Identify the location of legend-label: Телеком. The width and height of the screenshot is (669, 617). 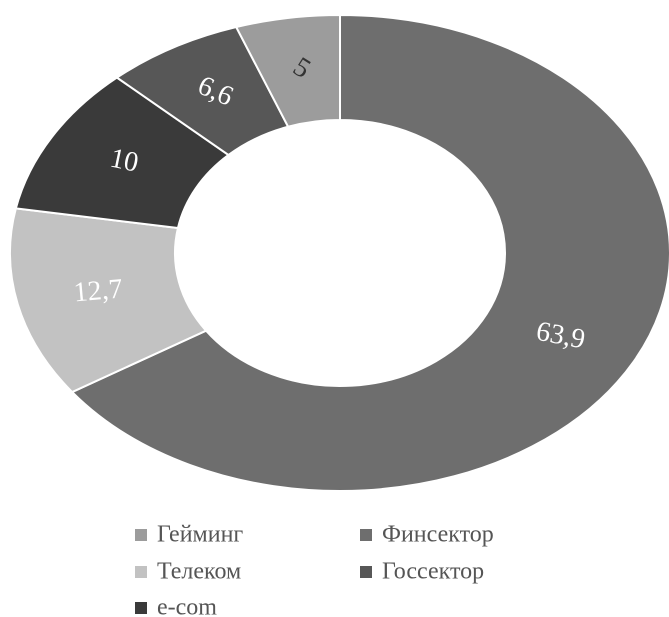
(199, 572).